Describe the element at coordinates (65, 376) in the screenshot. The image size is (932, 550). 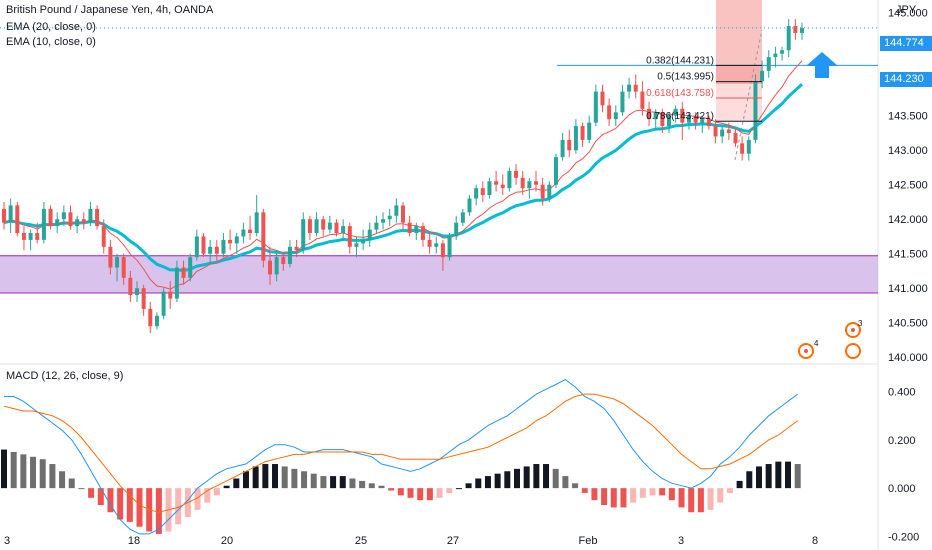
I see `macd-legend: MACD (12, 26, close, 9)` at that location.